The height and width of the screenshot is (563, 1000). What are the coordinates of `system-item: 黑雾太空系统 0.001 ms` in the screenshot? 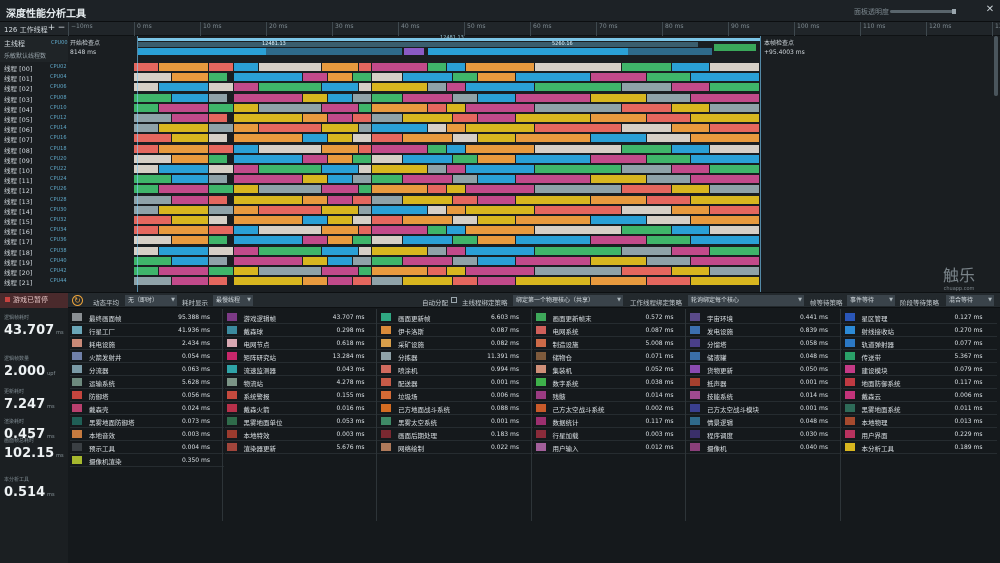 It's located at (456, 421).